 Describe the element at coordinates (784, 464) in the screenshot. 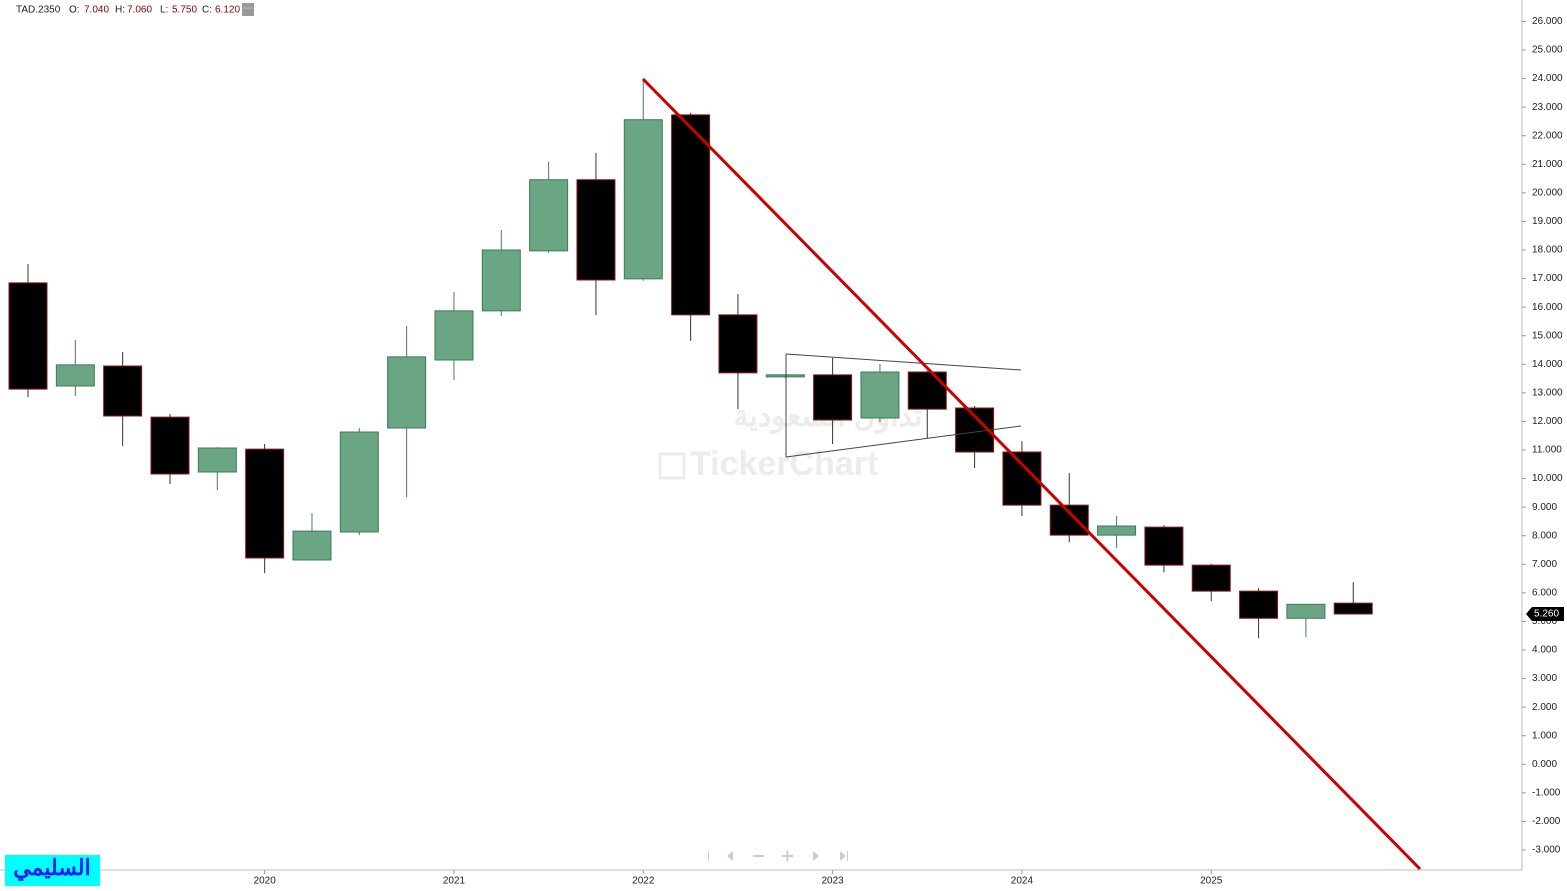

I see `watermark-text: TickerChart` at that location.